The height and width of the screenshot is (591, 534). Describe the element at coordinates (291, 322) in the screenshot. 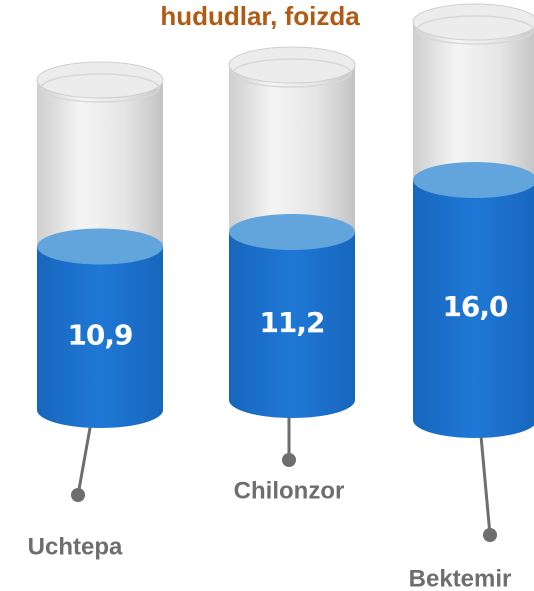

I see `value-label: 11,2` at that location.